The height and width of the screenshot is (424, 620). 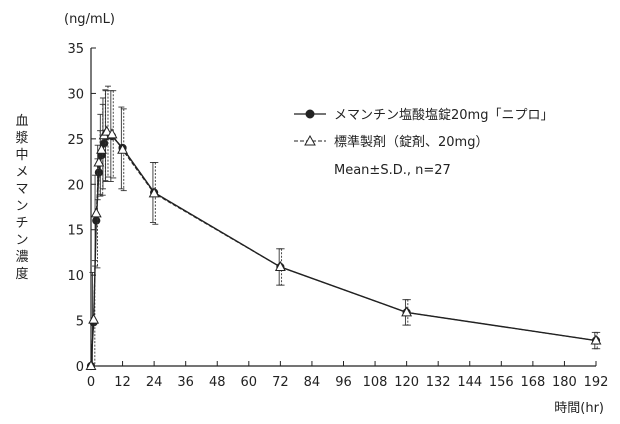 What do you see at coordinates (579, 408) in the screenshot?
I see `x-axis-label: 時間(hr)` at bounding box center [579, 408].